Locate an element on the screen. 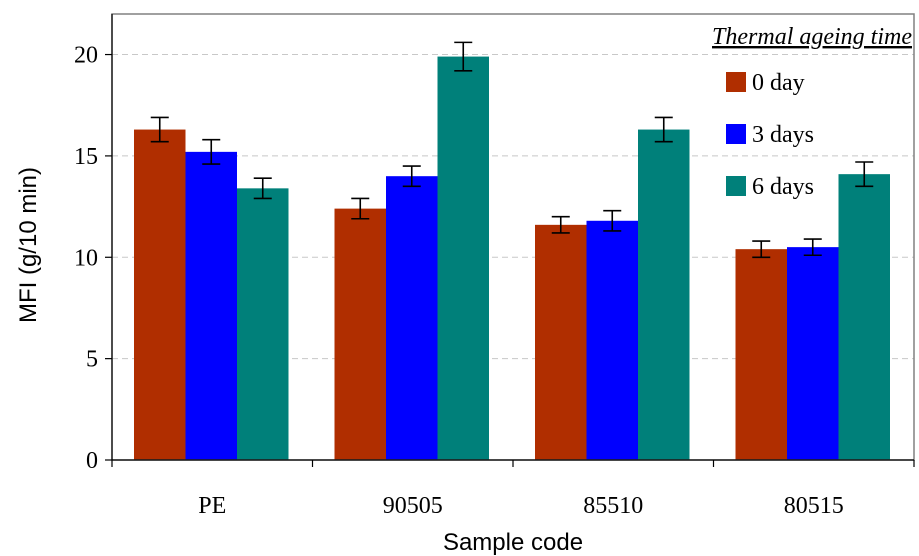 This screenshot has width=919, height=556. x-tick-label: PE is located at coordinates (212, 506).